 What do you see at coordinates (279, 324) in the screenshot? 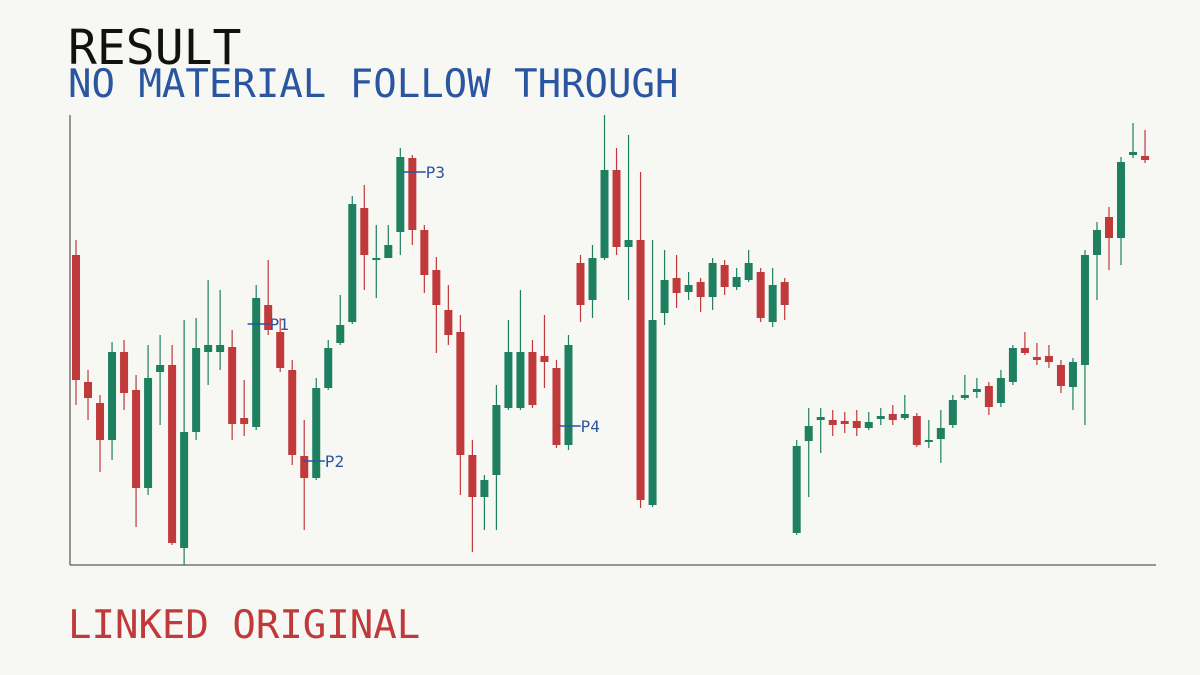
I see `annotation-label: P1` at bounding box center [279, 324].